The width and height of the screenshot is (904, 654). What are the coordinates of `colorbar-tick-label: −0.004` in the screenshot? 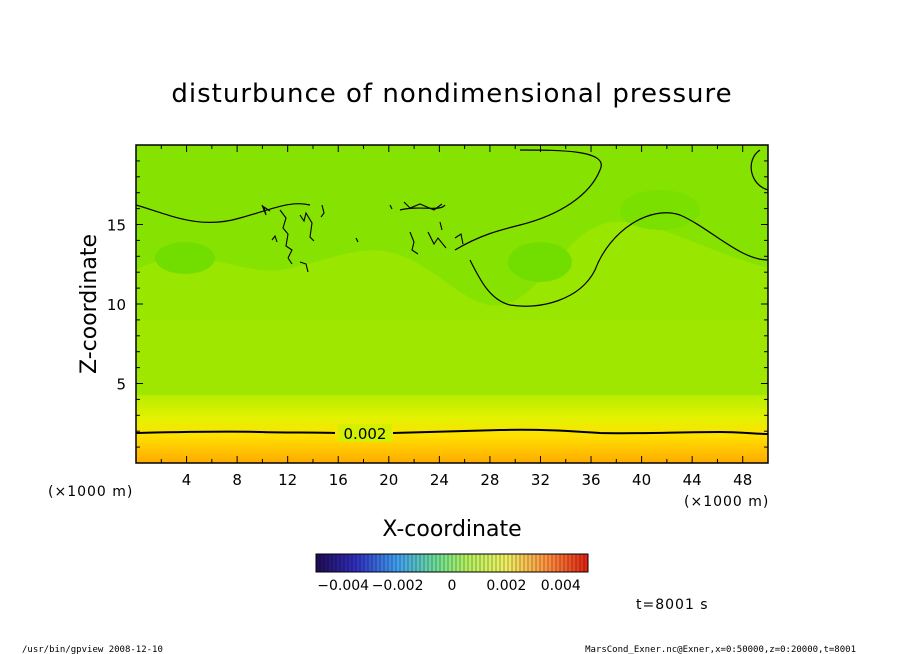 It's located at (343, 586).